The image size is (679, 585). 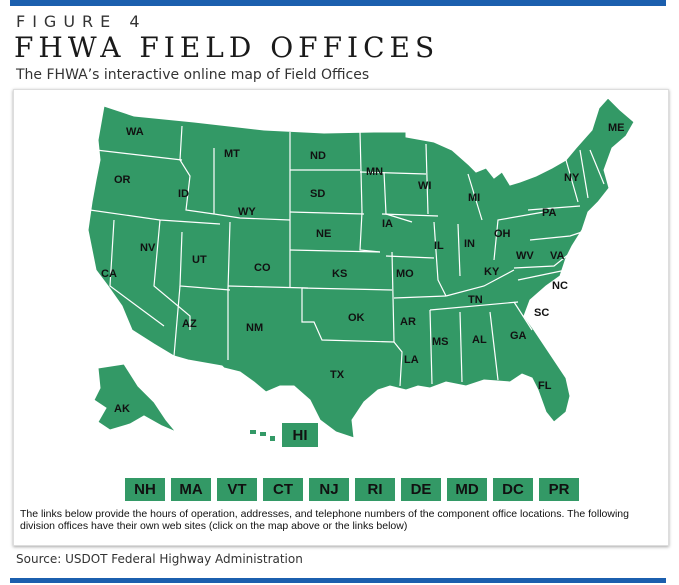 What do you see at coordinates (440, 342) in the screenshot?
I see `state-label-ms: MS` at bounding box center [440, 342].